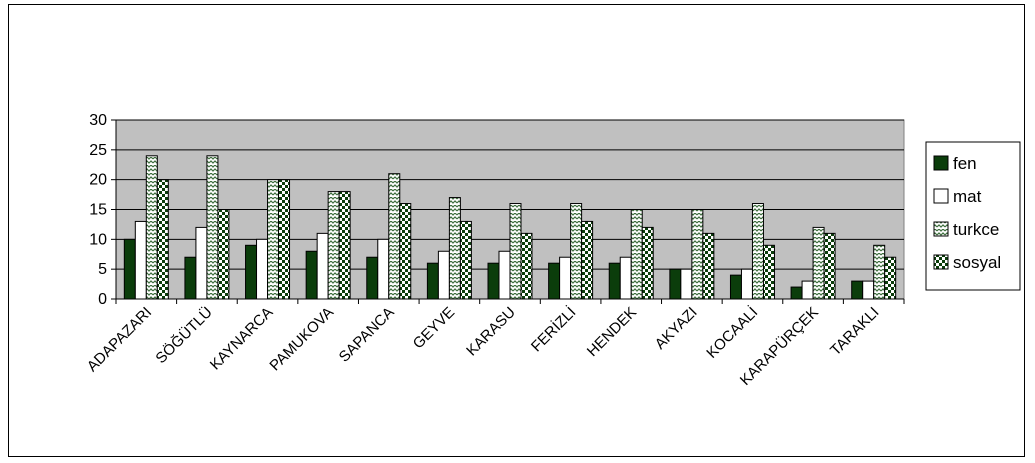 The height and width of the screenshot is (463, 1035). I want to click on legend-label-sosyal: sosyal, so click(977, 262).